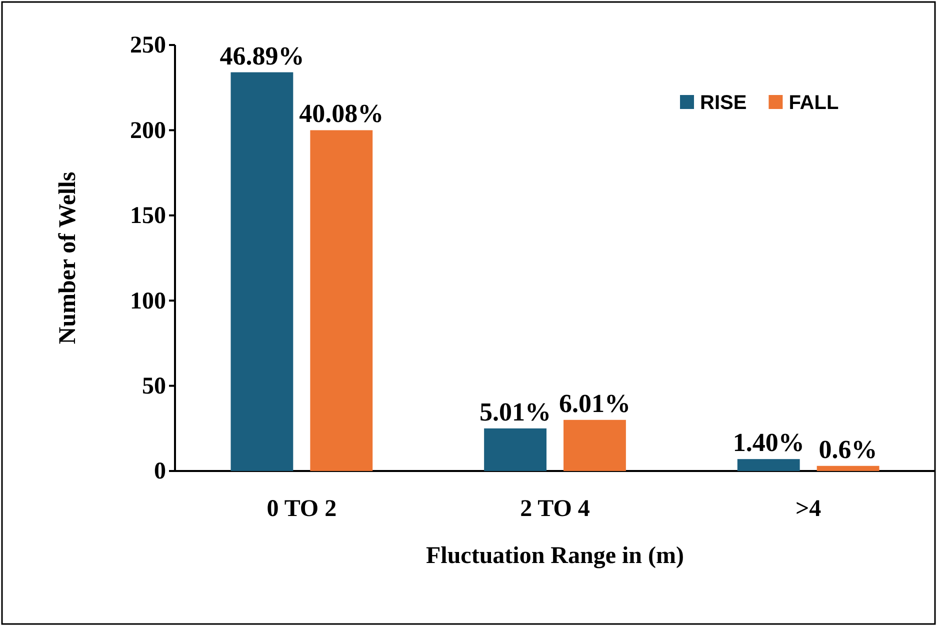 This screenshot has width=937, height=626. I want to click on x-axis-title: Fluctuation Range in (m), so click(555, 556).